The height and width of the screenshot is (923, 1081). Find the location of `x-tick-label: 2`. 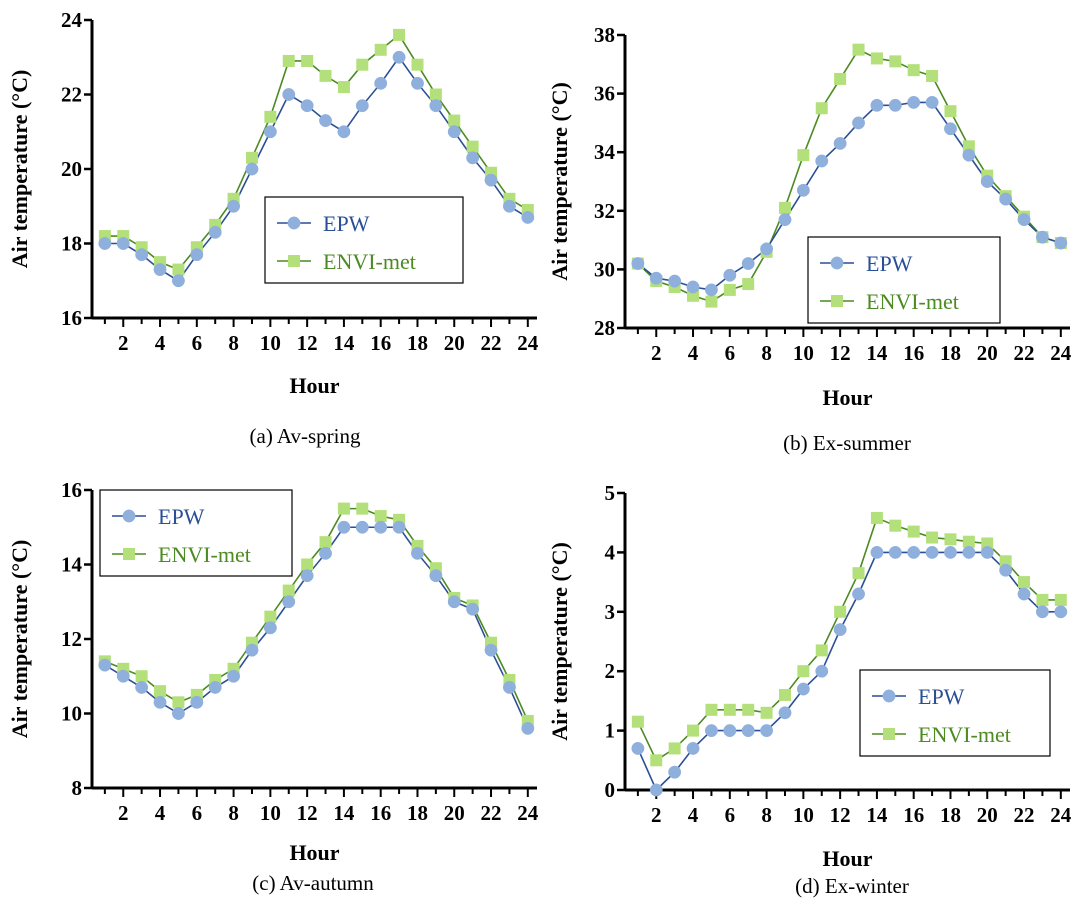

x-tick-label: 2 is located at coordinates (123, 813).